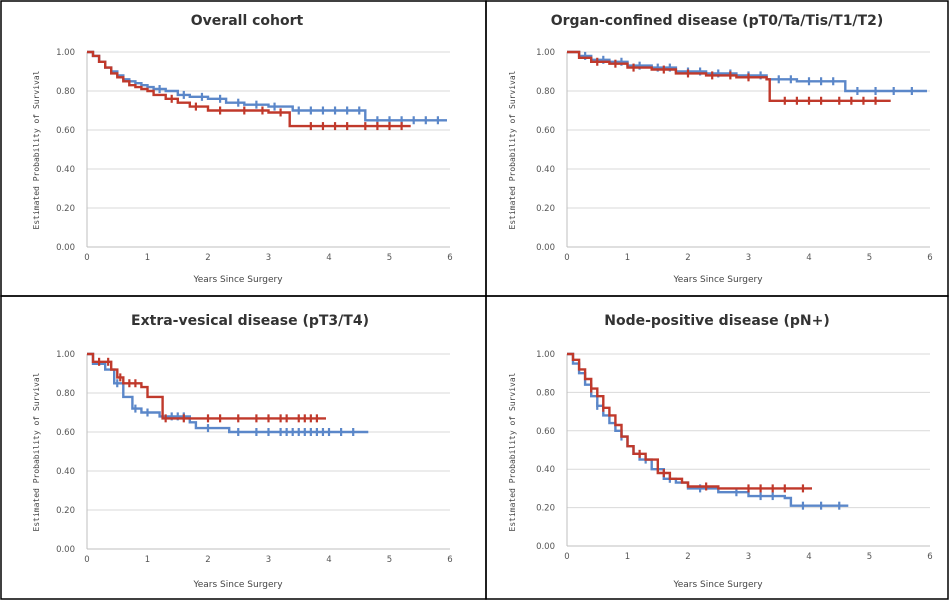  I want to click on panel-title: Overall cohort, so click(247, 21).